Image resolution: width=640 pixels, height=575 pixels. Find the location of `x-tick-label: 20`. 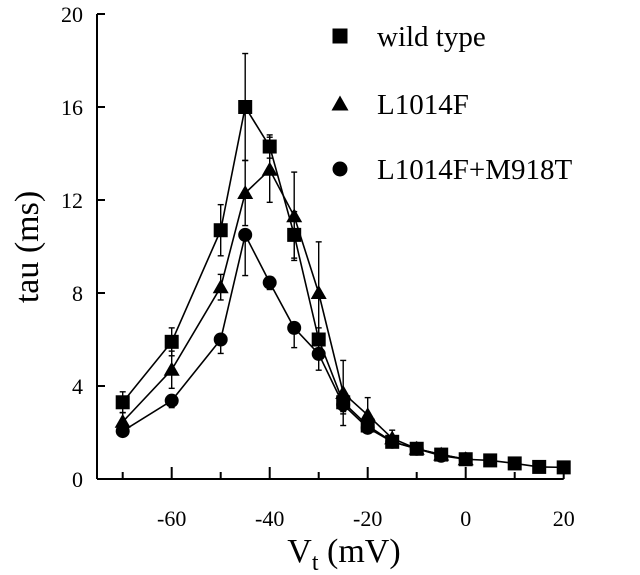

x-tick-label: 20 is located at coordinates (564, 518).